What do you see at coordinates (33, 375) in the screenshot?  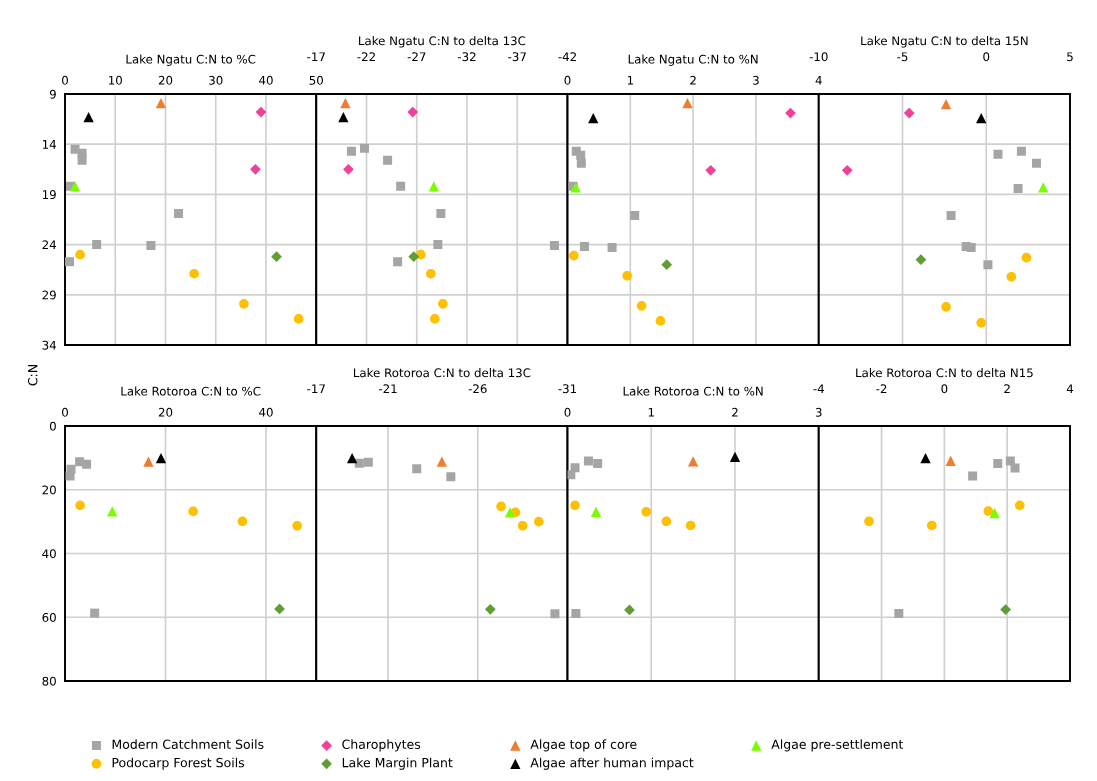 I see `y-axis-title: C:N` at bounding box center [33, 375].